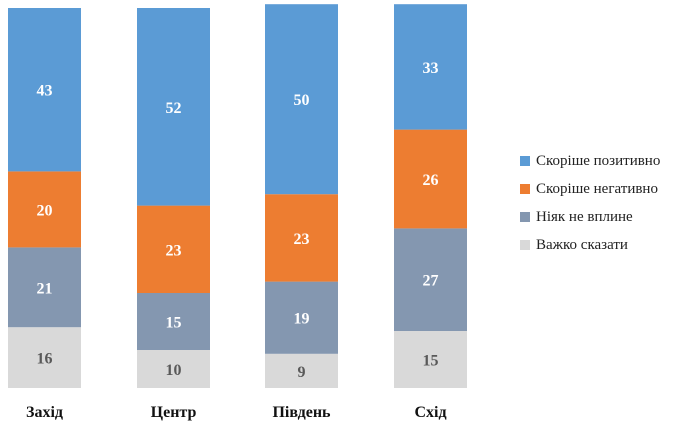 The width and height of the screenshot is (690, 446). I want to click on data-label-2-3: 23, so click(302, 239).